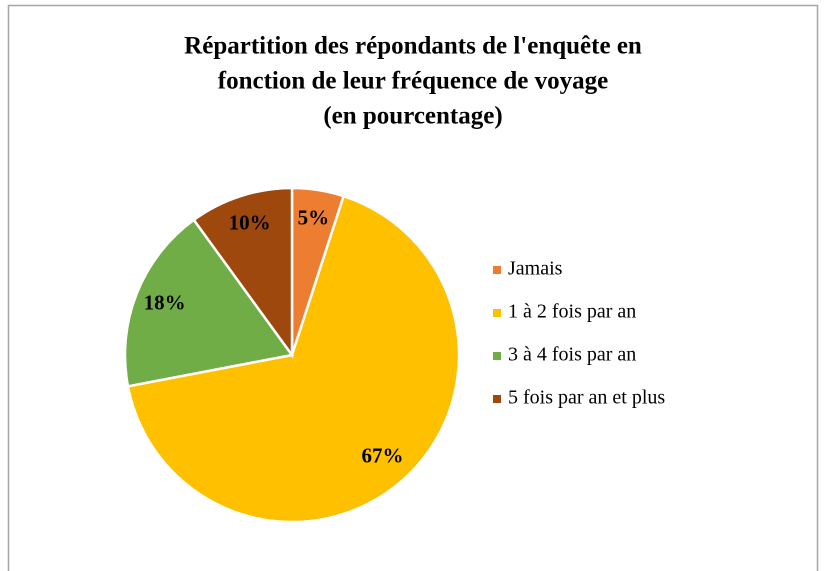 This screenshot has height=571, width=826. I want to click on legend-label: 1 à 2 fois par an, so click(572, 312).